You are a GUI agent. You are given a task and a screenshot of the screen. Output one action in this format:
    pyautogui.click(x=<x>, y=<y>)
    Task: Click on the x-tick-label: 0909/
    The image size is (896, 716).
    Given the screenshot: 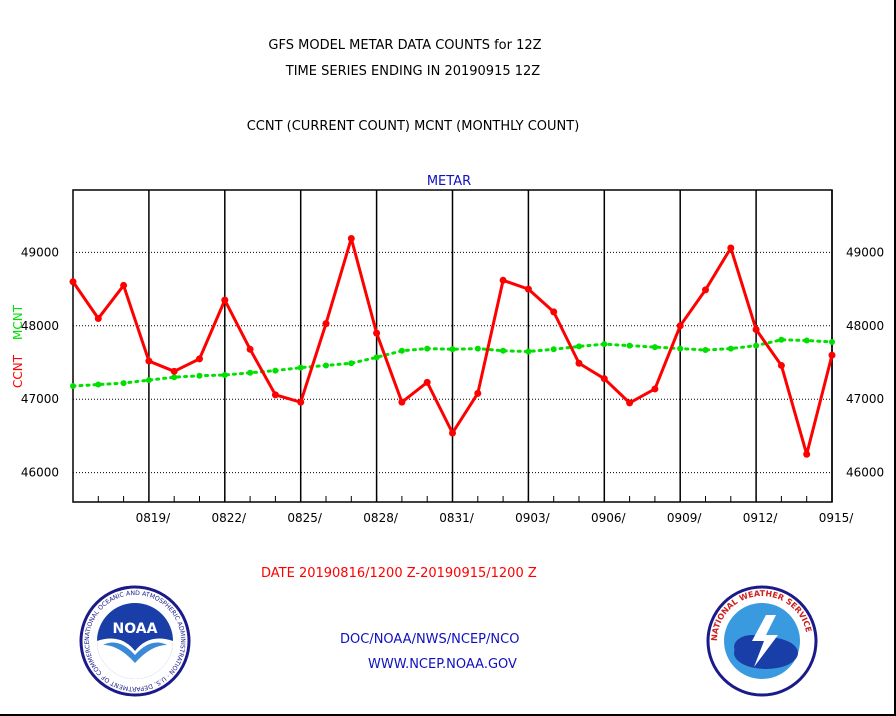 What is the action you would take?
    pyautogui.click(x=685, y=518)
    